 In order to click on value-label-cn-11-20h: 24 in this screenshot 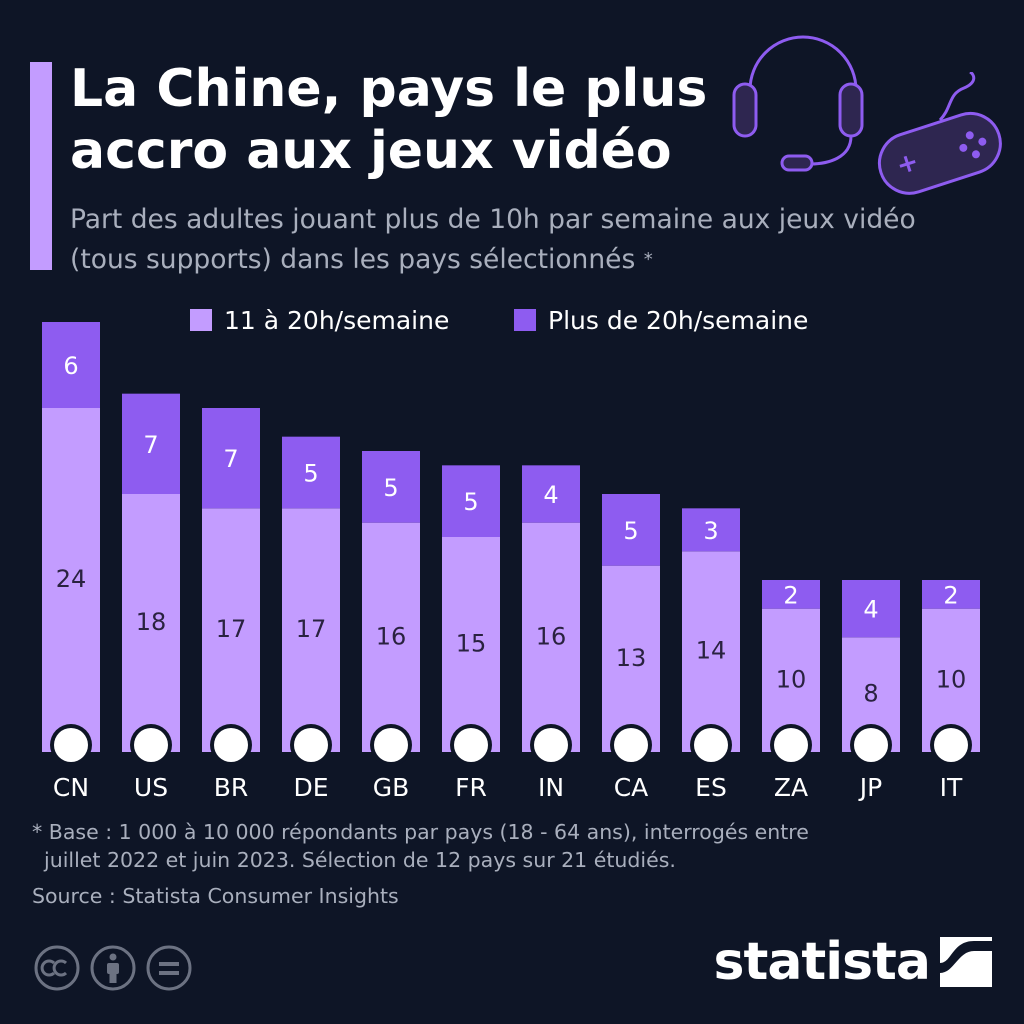, I will do `click(71, 579)`.